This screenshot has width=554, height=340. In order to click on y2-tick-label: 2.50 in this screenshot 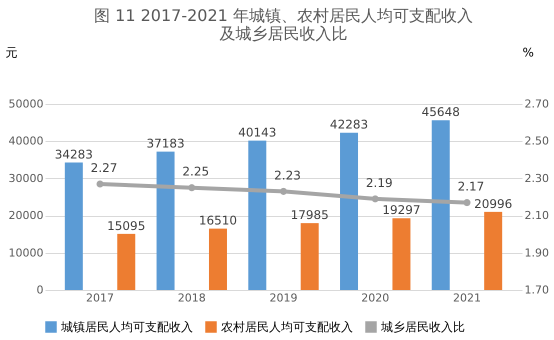, I will do `click(536, 141)`.